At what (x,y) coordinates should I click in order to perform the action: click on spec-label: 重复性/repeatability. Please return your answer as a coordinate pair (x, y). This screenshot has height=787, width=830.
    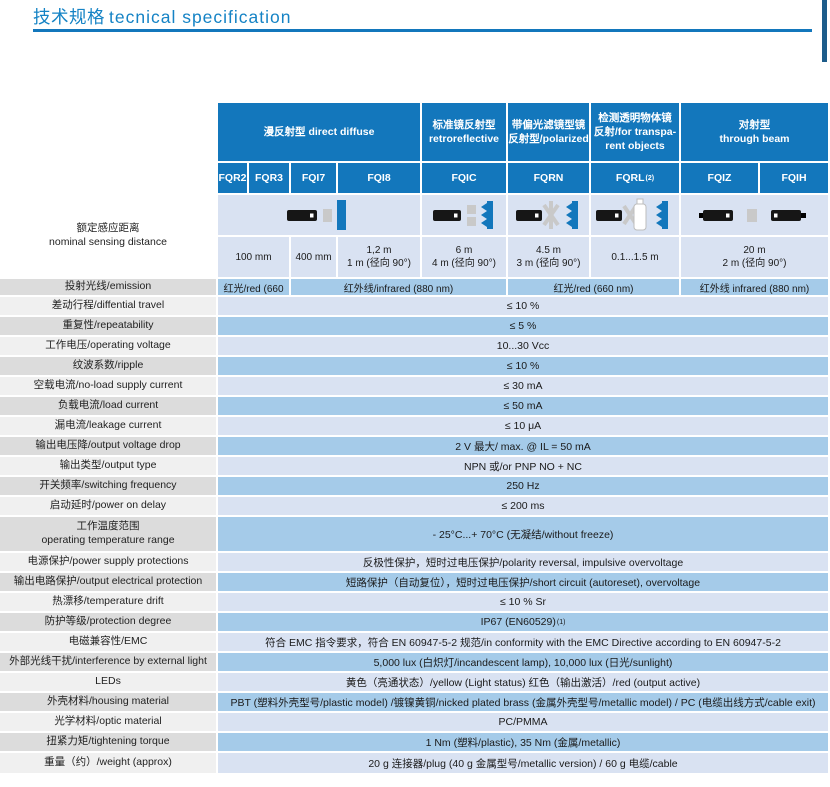
    Looking at the image, I should click on (108, 326).